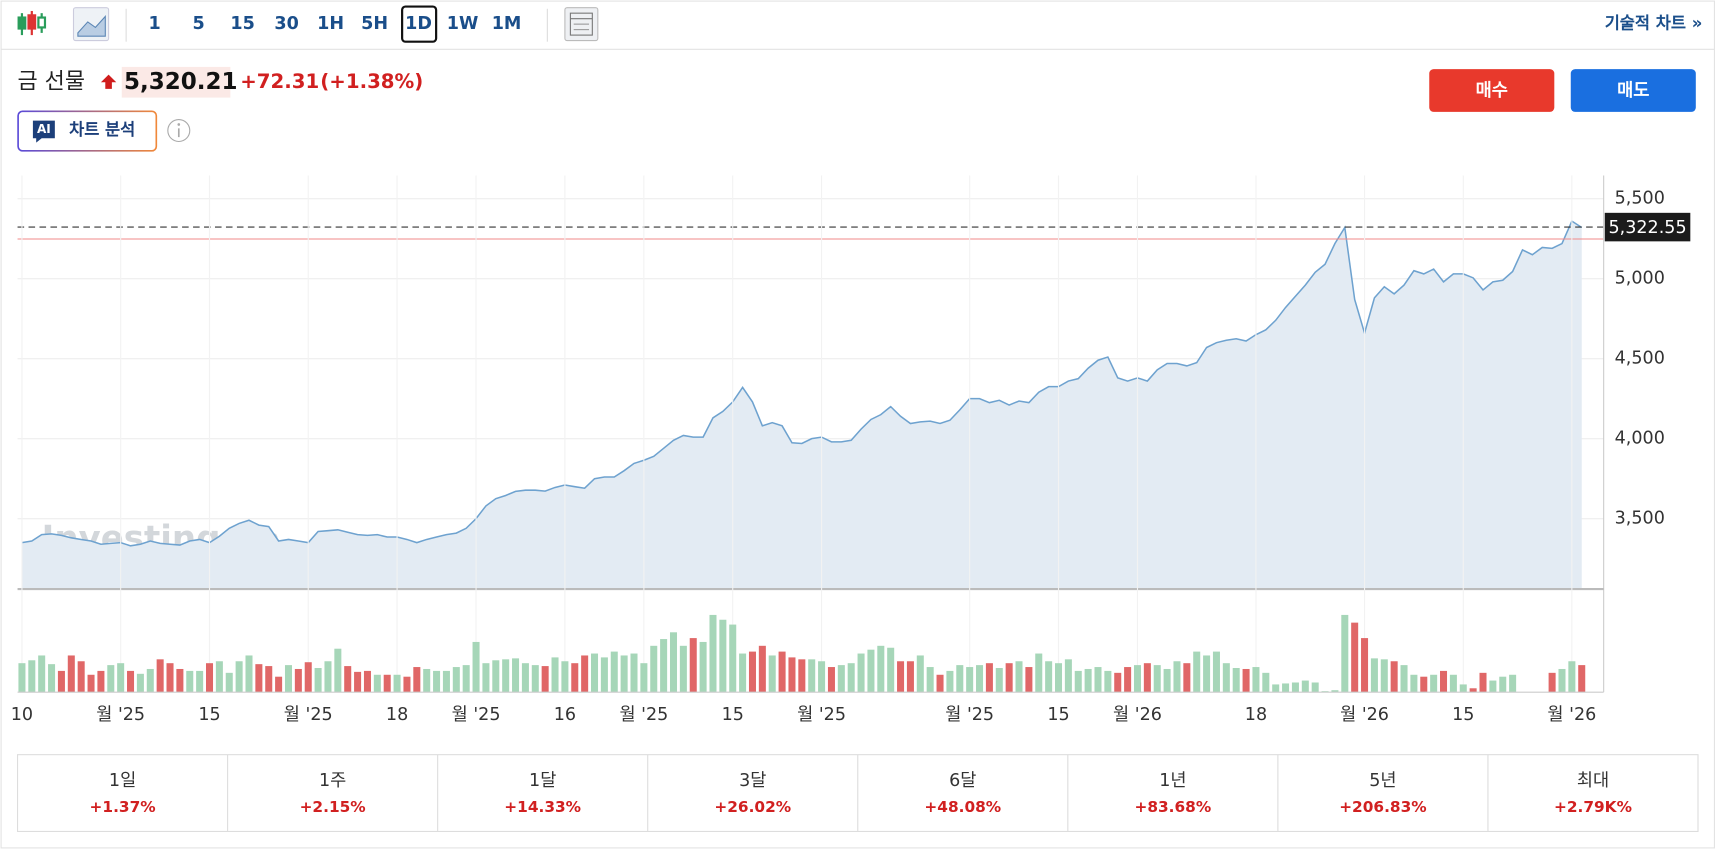 Image resolution: width=1720 pixels, height=860 pixels. Describe the element at coordinates (962, 807) in the screenshot. I see `period-change: +48.08%` at that location.